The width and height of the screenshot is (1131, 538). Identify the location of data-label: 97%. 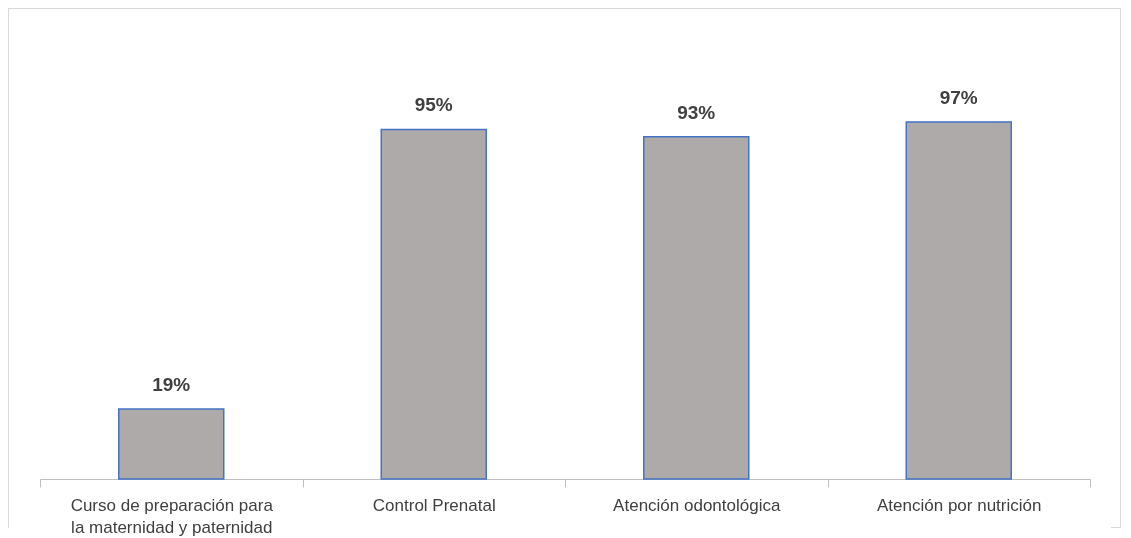
(958, 98).